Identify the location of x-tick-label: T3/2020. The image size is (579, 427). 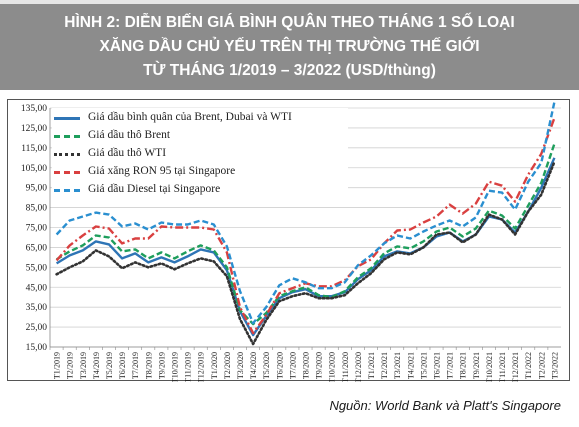
(240, 365).